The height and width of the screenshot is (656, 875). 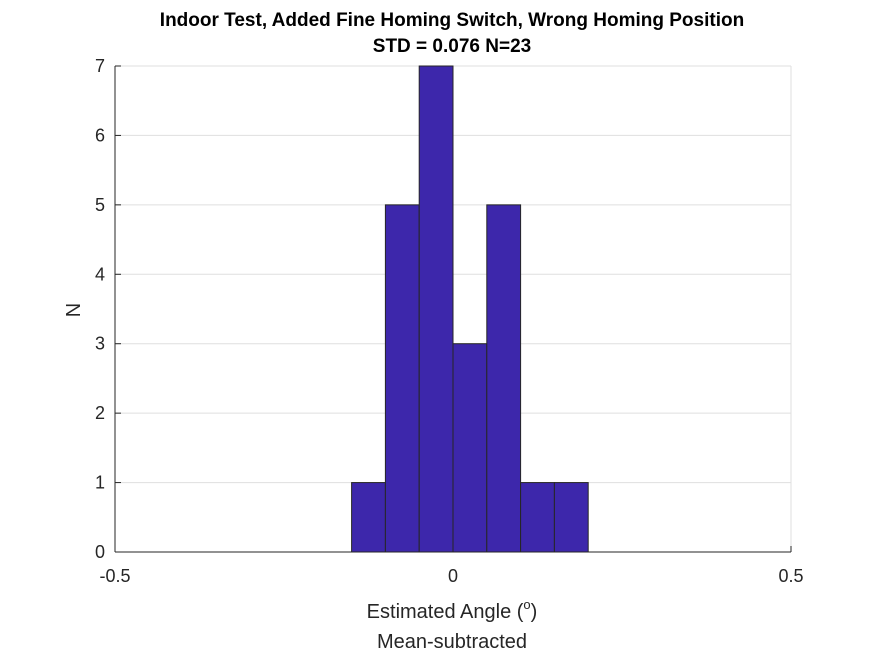 What do you see at coordinates (452, 46) in the screenshot?
I see `chart-subtitle: STD = 0.076 N=23` at bounding box center [452, 46].